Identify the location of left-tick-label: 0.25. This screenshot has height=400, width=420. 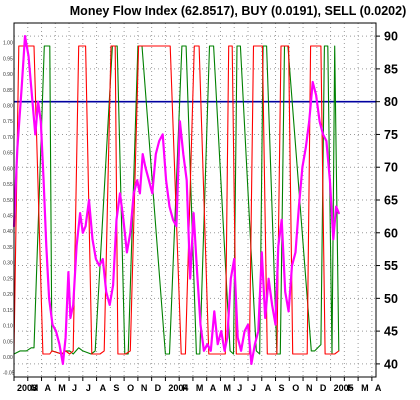
(8, 279).